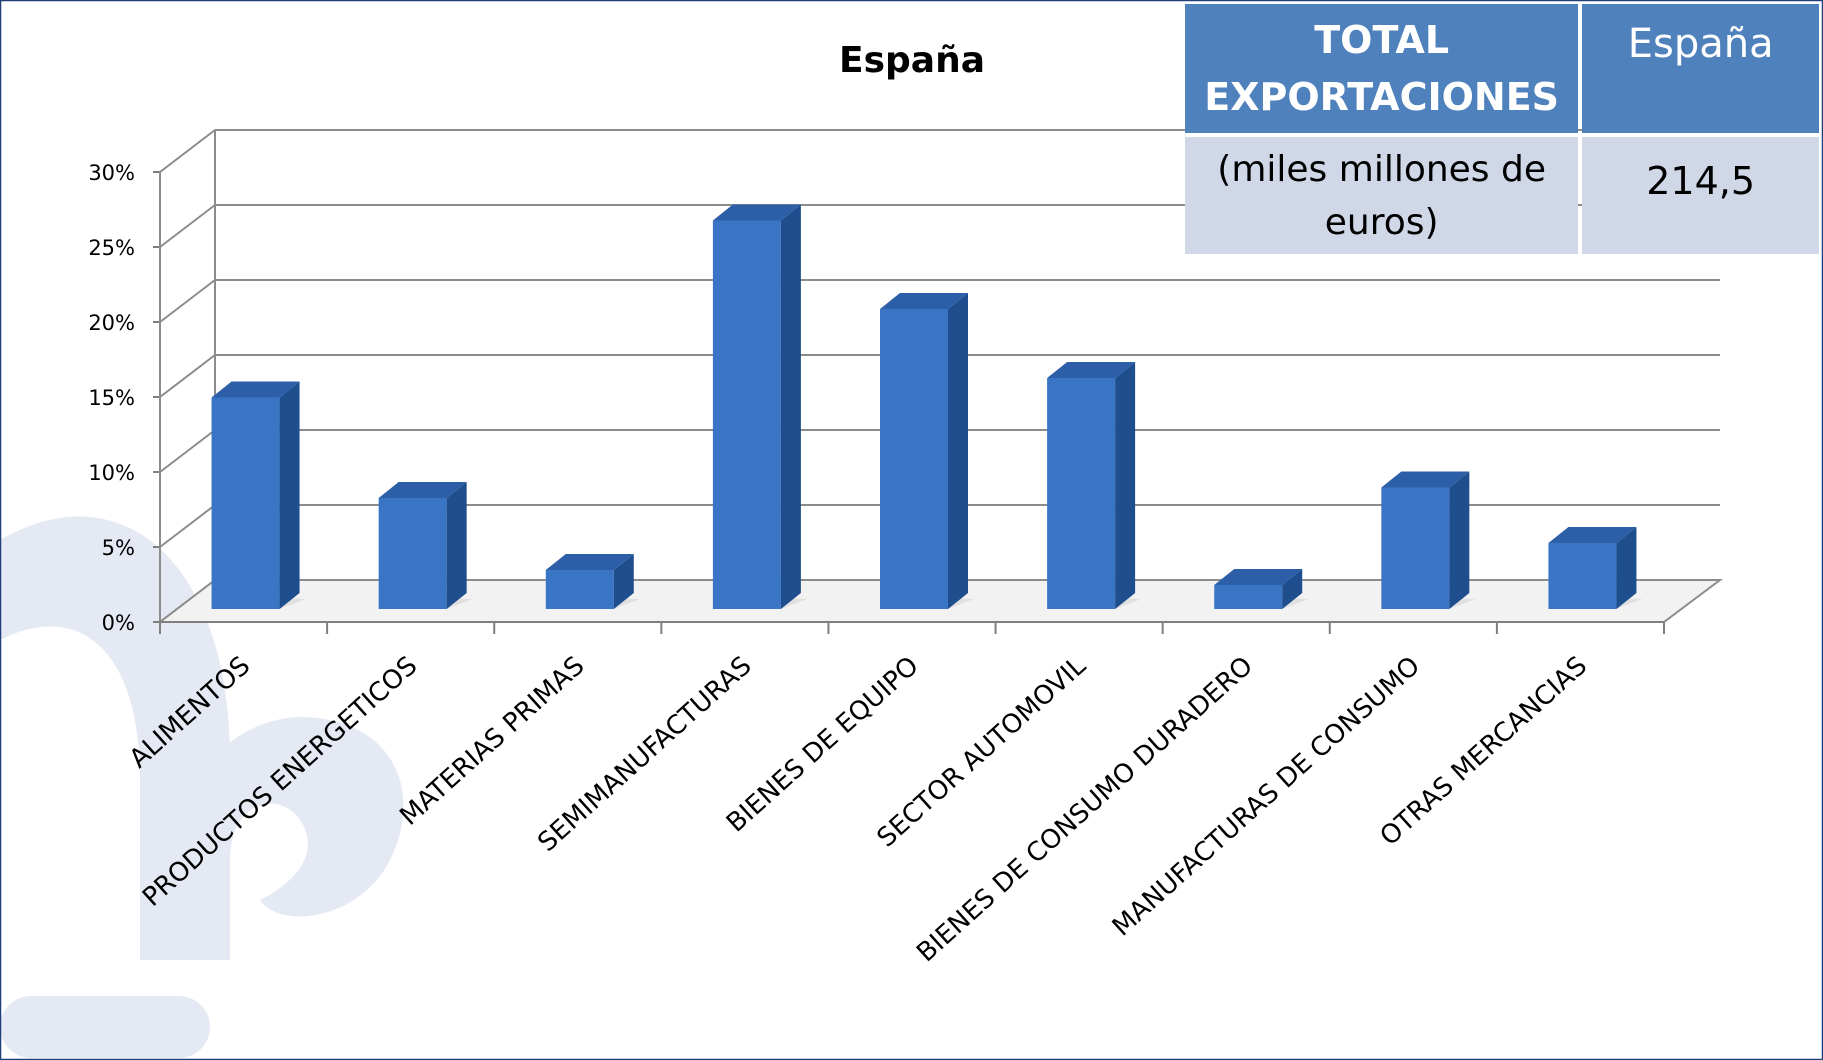 The height and width of the screenshot is (1060, 1823). What do you see at coordinates (118, 623) in the screenshot?
I see `y-tick-label: 0%` at bounding box center [118, 623].